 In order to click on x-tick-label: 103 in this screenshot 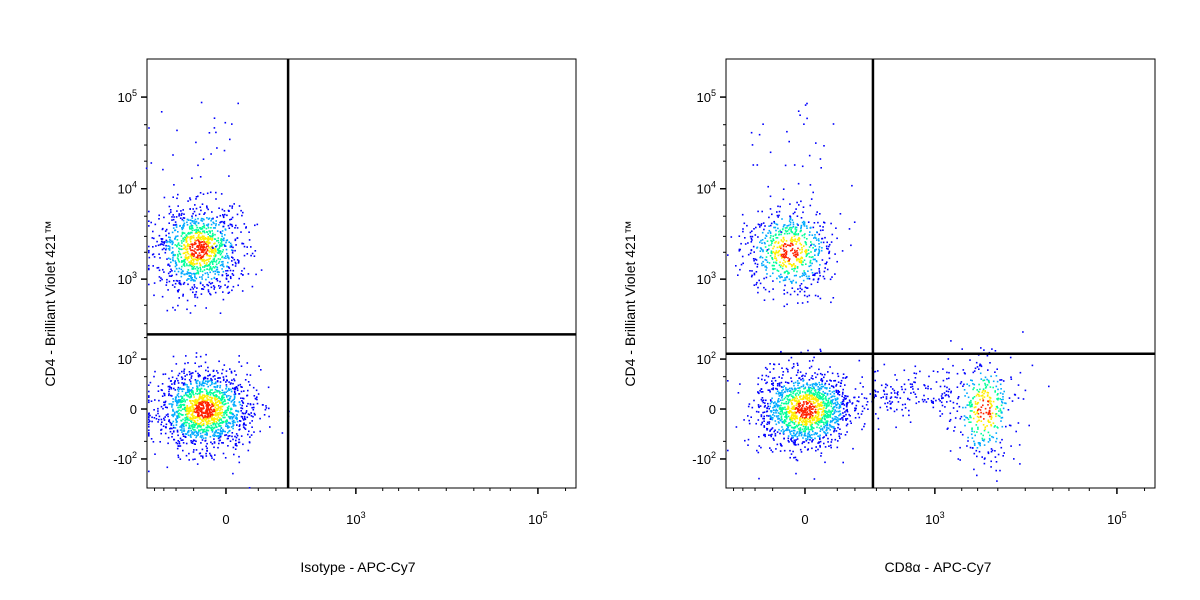, I will do `click(355, 518)`.